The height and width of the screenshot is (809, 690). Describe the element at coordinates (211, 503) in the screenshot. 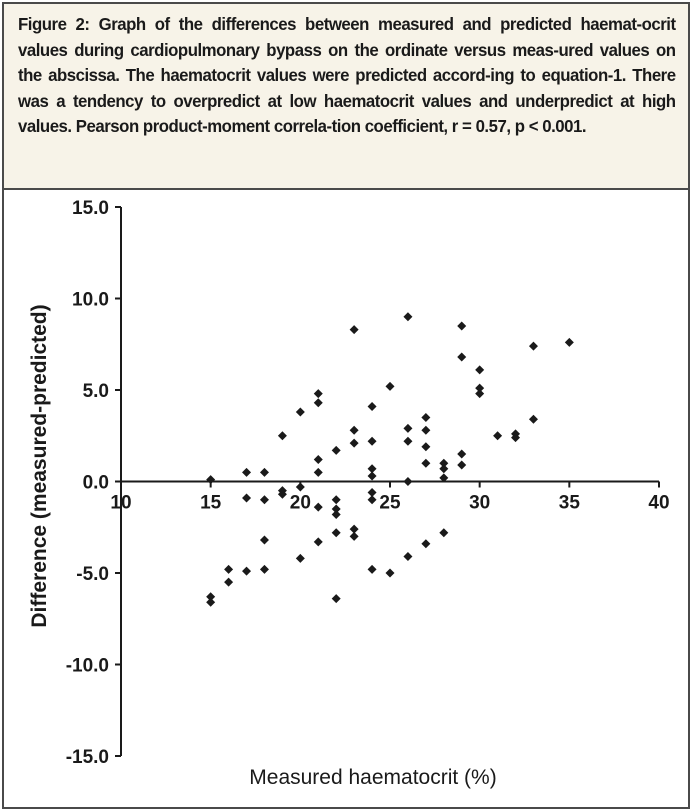

I see `x-tick-label: 15` at that location.